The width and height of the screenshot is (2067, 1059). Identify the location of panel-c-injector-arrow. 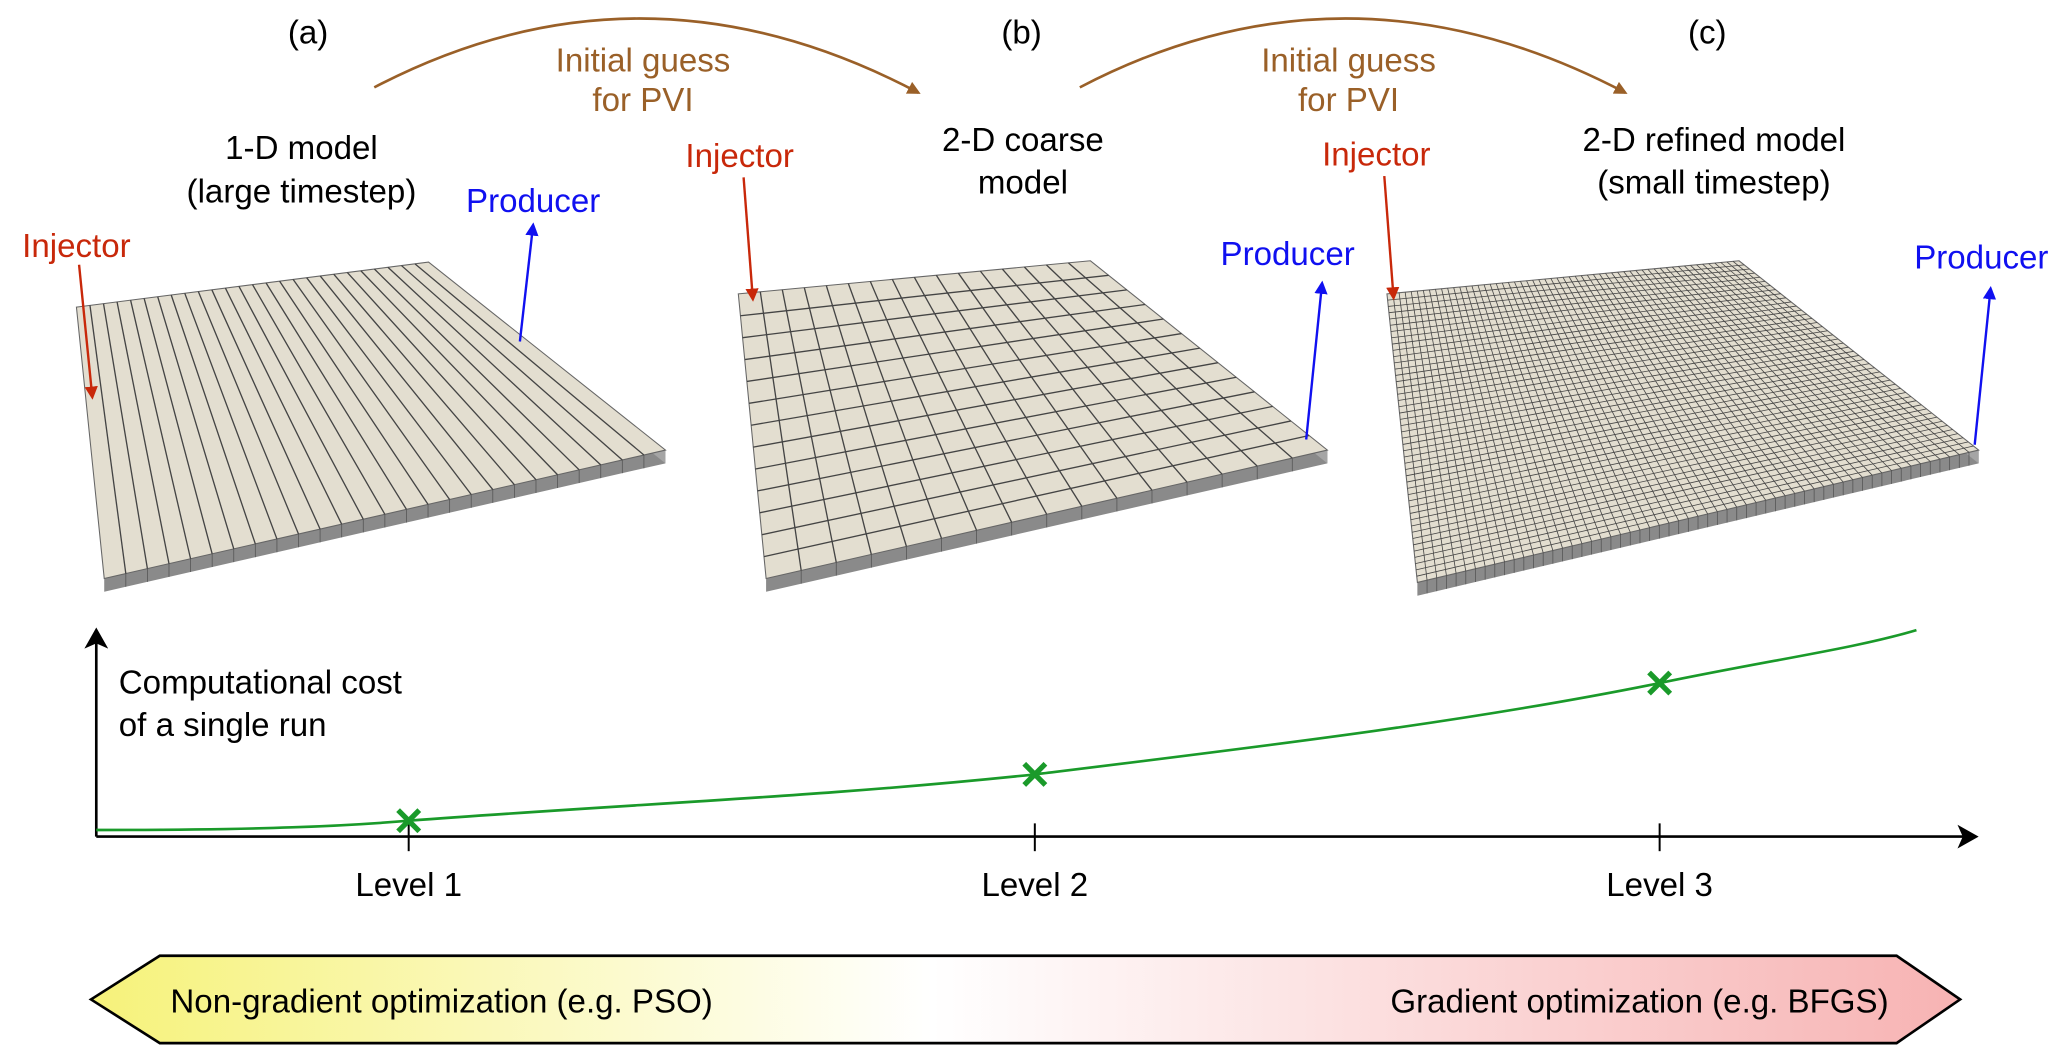
(1391, 238).